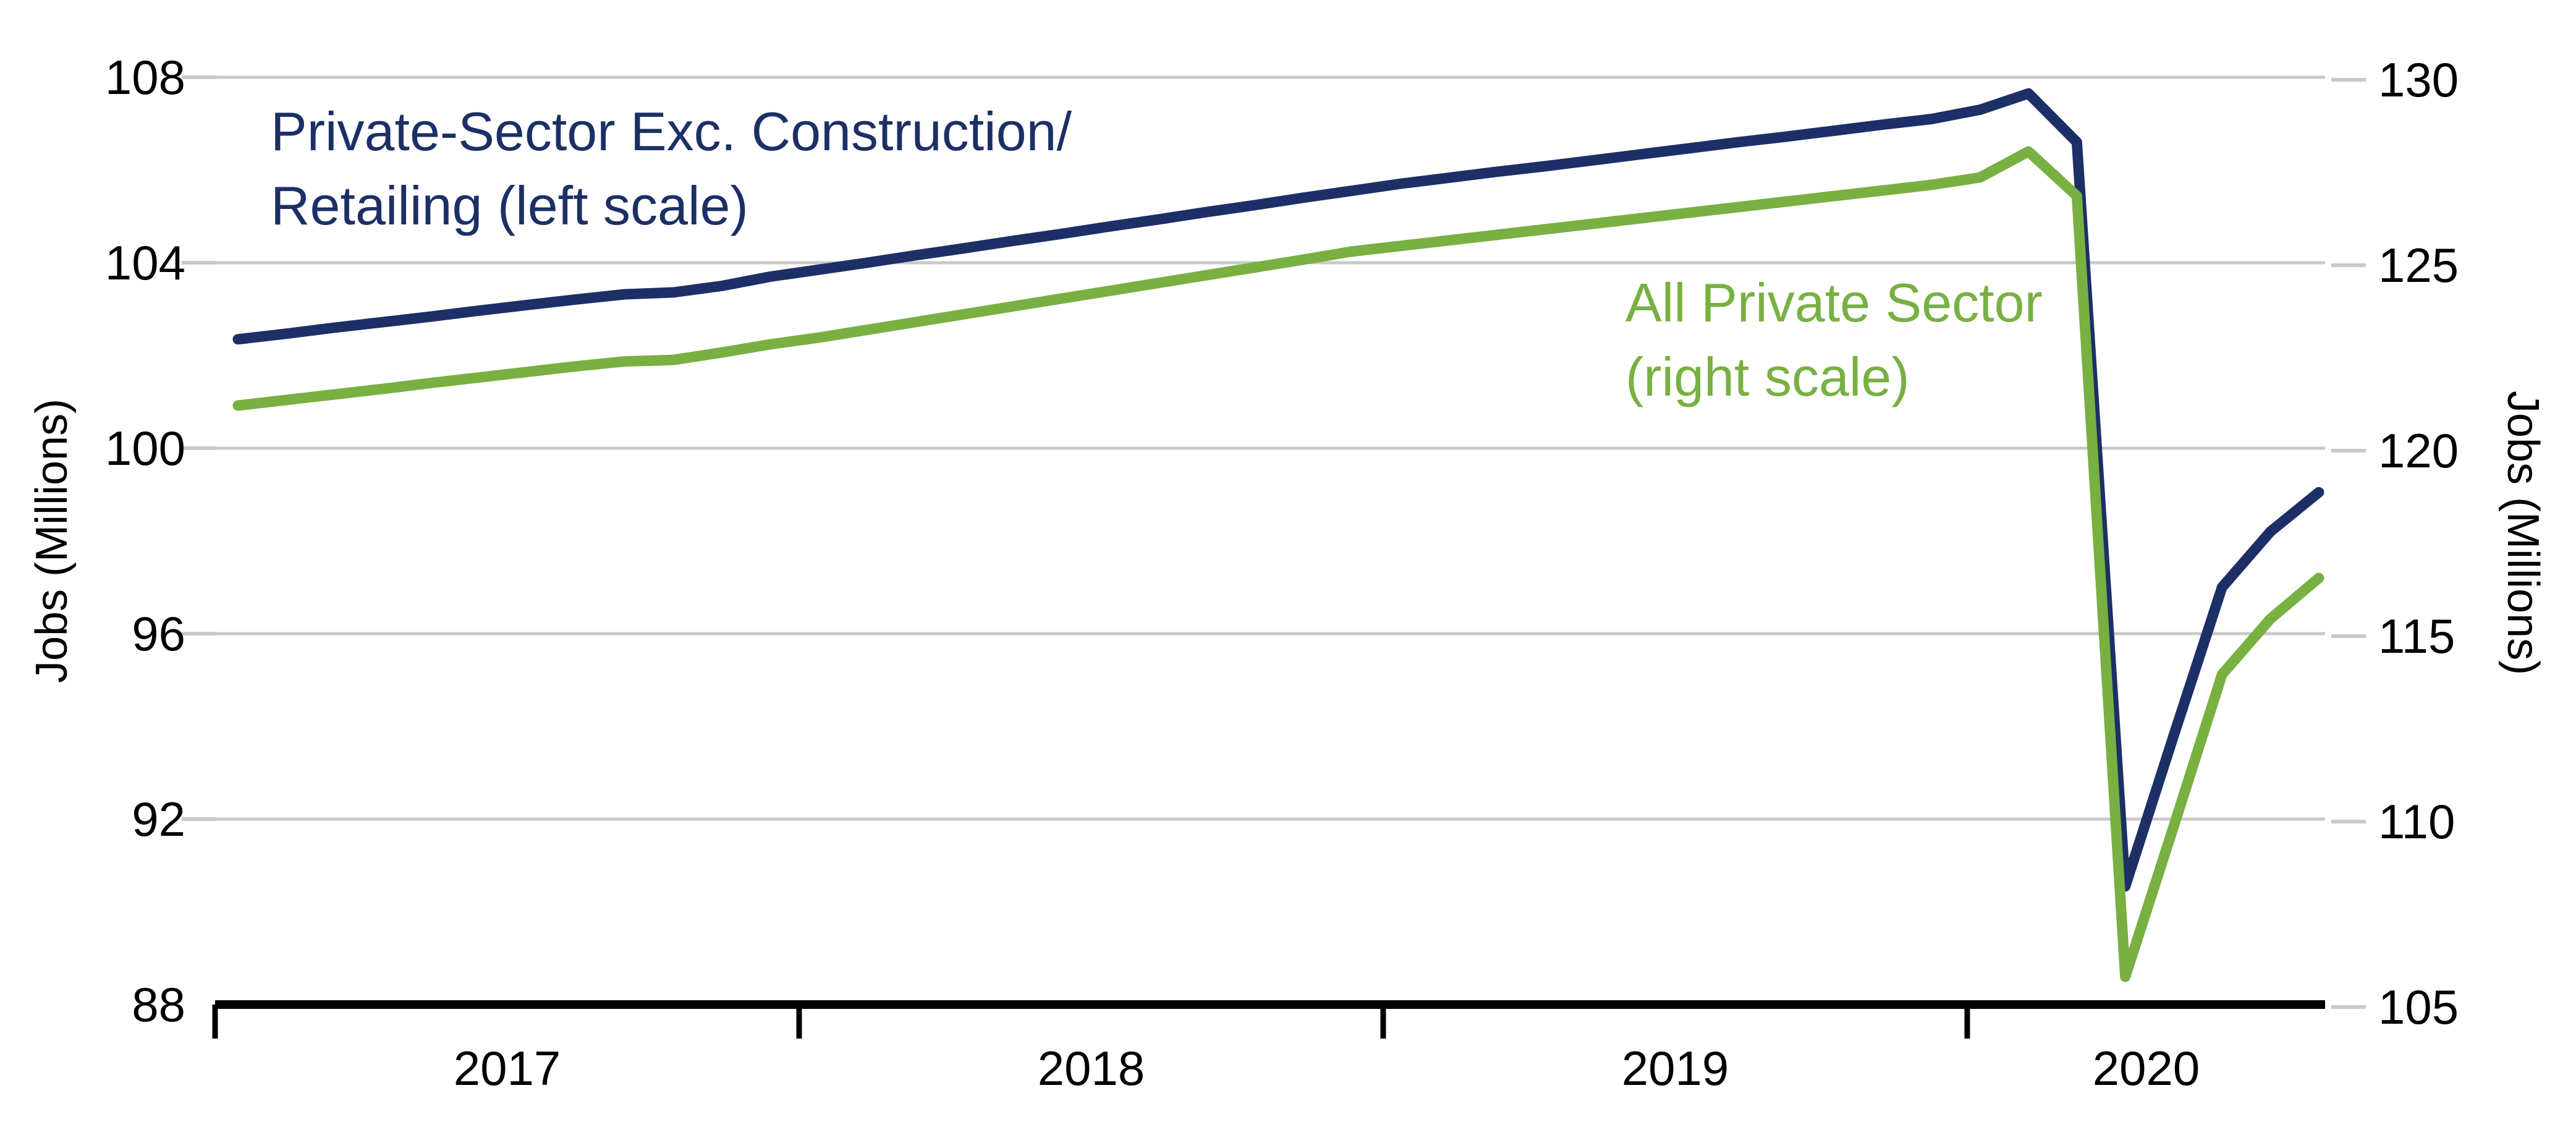 The width and height of the screenshot is (2576, 1135). What do you see at coordinates (509, 205) in the screenshot?
I see `legend-navy-line2: Retailing (left scale)` at bounding box center [509, 205].